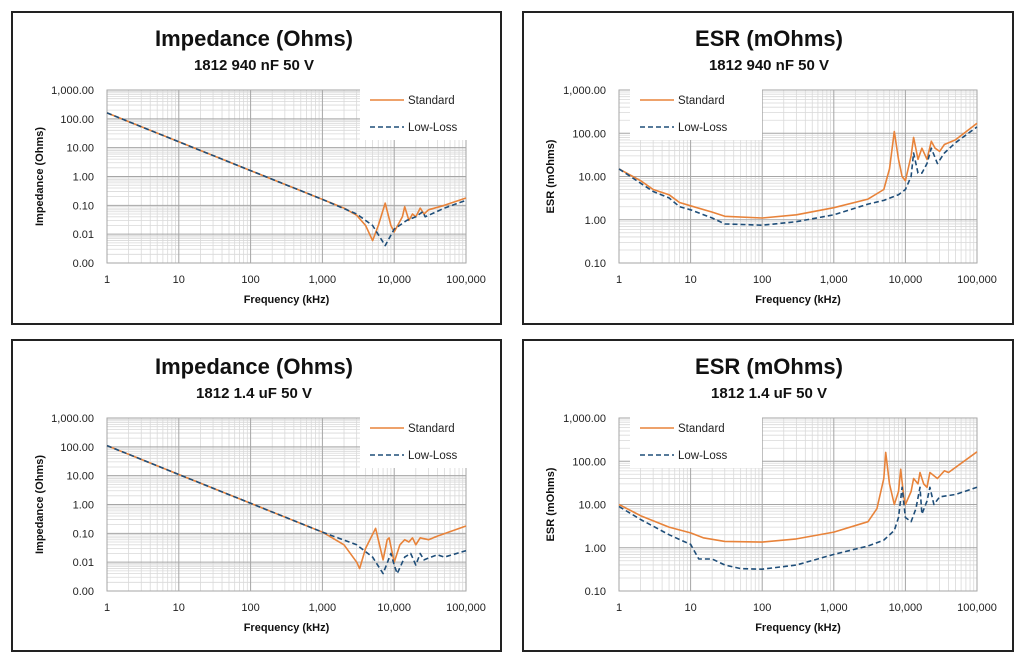  I want to click on grid, so click(286, 504).